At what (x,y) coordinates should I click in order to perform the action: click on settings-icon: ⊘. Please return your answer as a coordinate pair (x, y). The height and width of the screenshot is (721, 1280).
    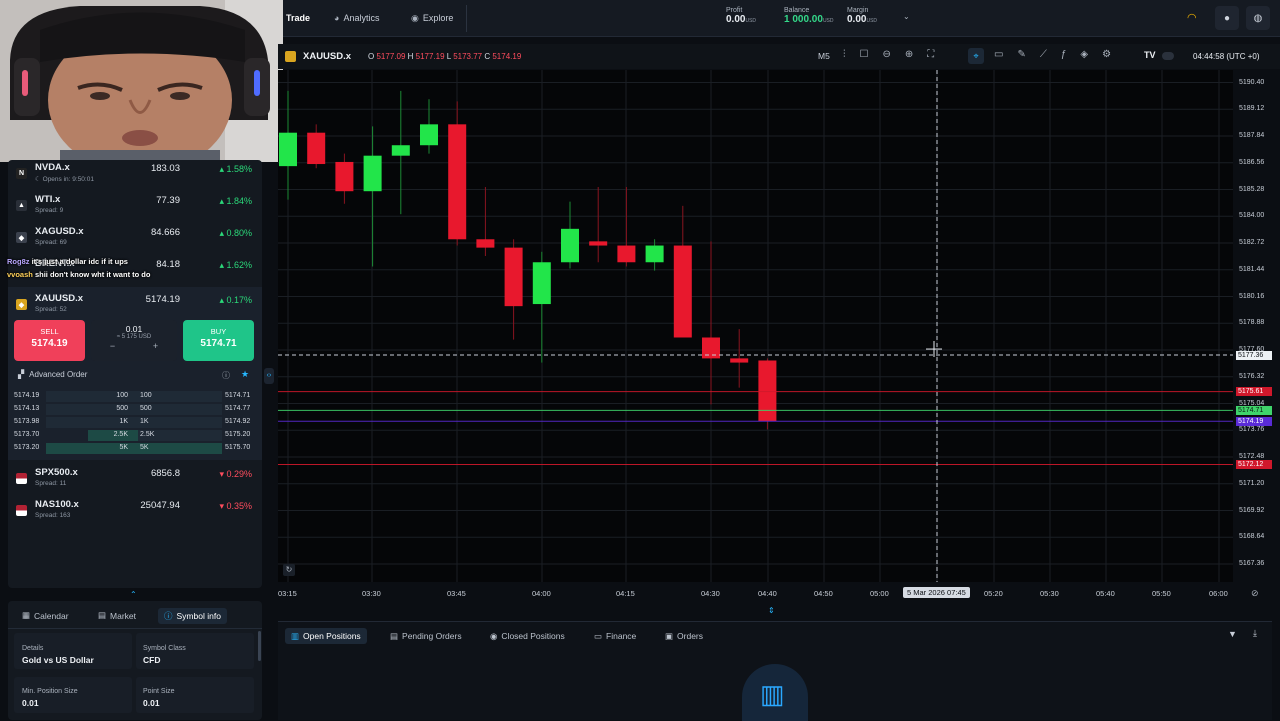
    Looking at the image, I should click on (1255, 593).